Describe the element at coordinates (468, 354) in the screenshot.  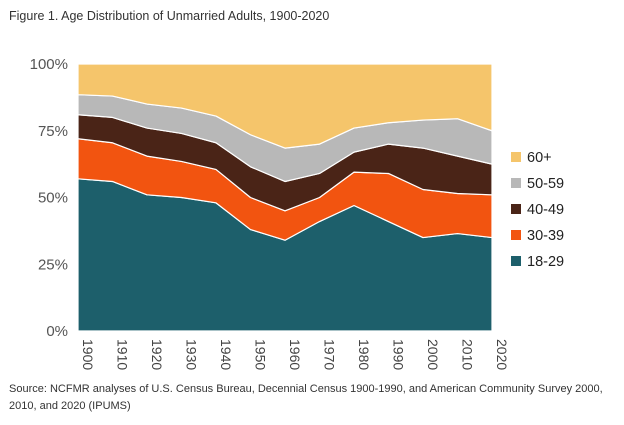
I see `x-tick-label: 2010` at that location.